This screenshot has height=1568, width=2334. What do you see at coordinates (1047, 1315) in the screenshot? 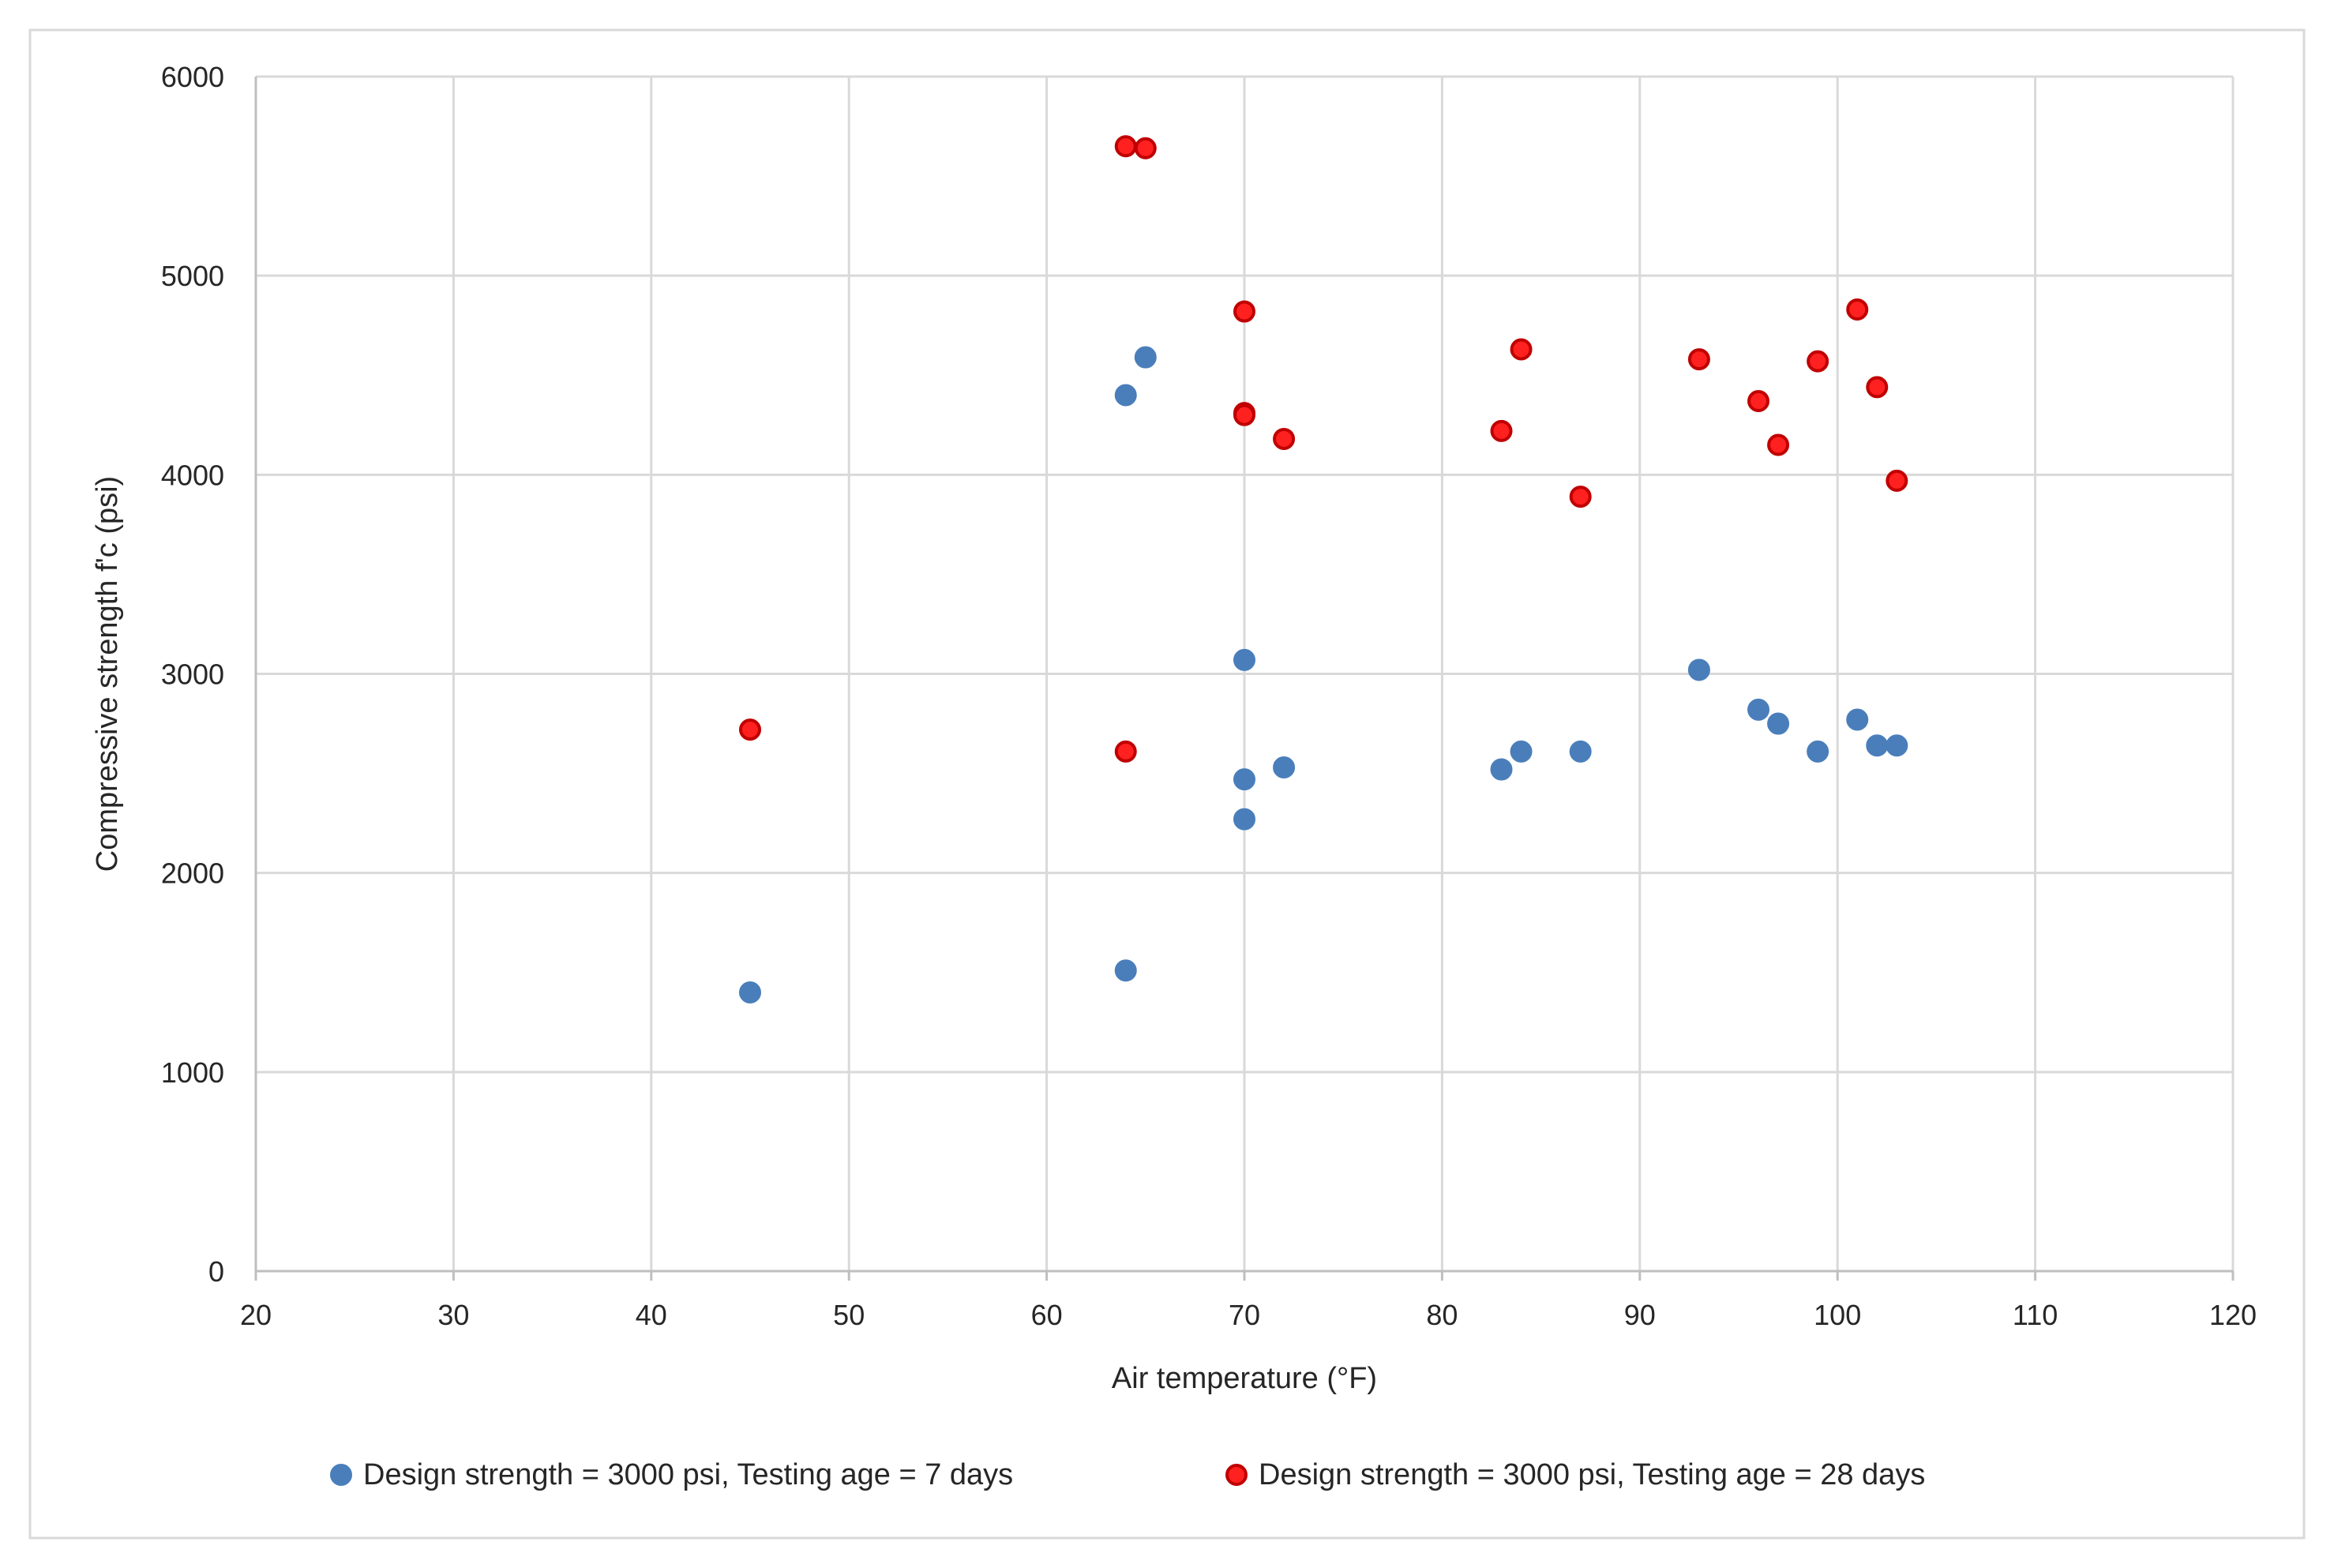
I see `x-tick-label: 60` at bounding box center [1047, 1315].